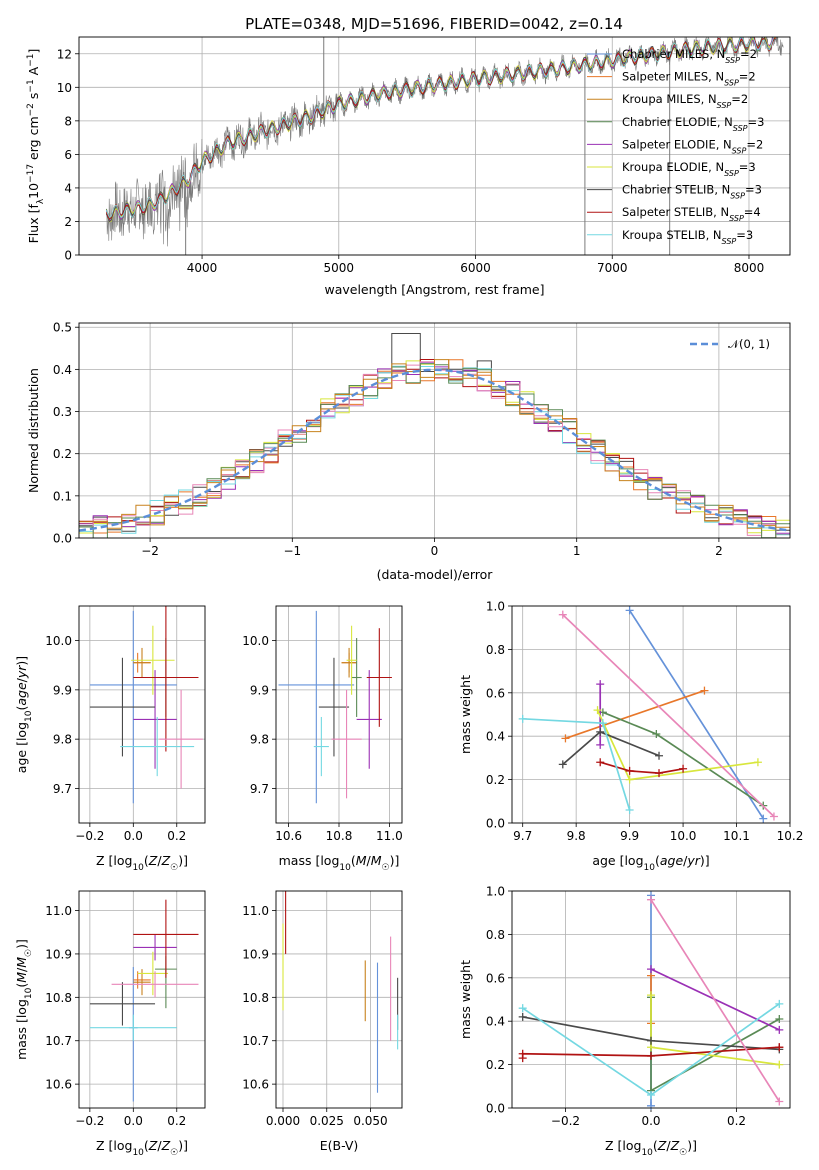 The image size is (819, 1170). What do you see at coordinates (650, 863) in the screenshot?
I see `x-axis-label: age [log10(age/yr)]` at bounding box center [650, 863].